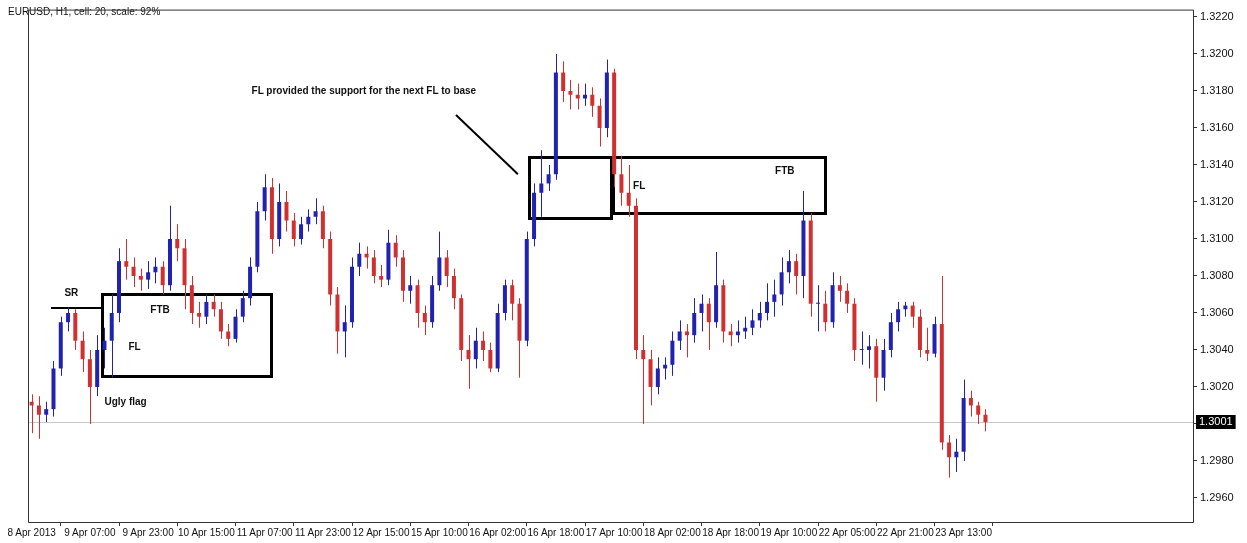 This screenshot has width=1247, height=543. Describe the element at coordinates (148, 532) in the screenshot. I see `x-tick-label: 9 Apr 23:00` at that location.